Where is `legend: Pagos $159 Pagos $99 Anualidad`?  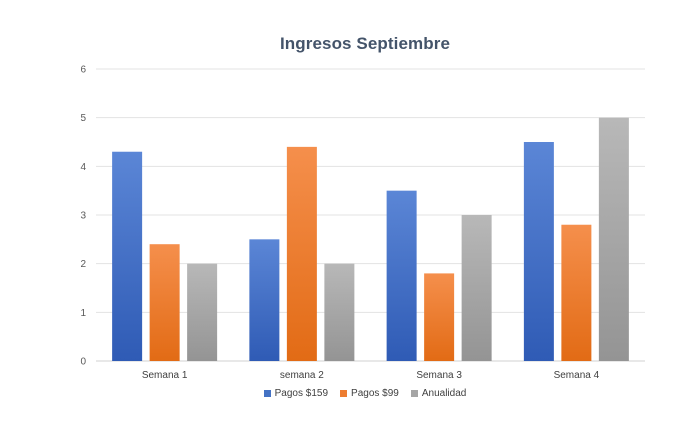
legend: Pagos $159 Pagos $99 Anualidad is located at coordinates (349, 393).